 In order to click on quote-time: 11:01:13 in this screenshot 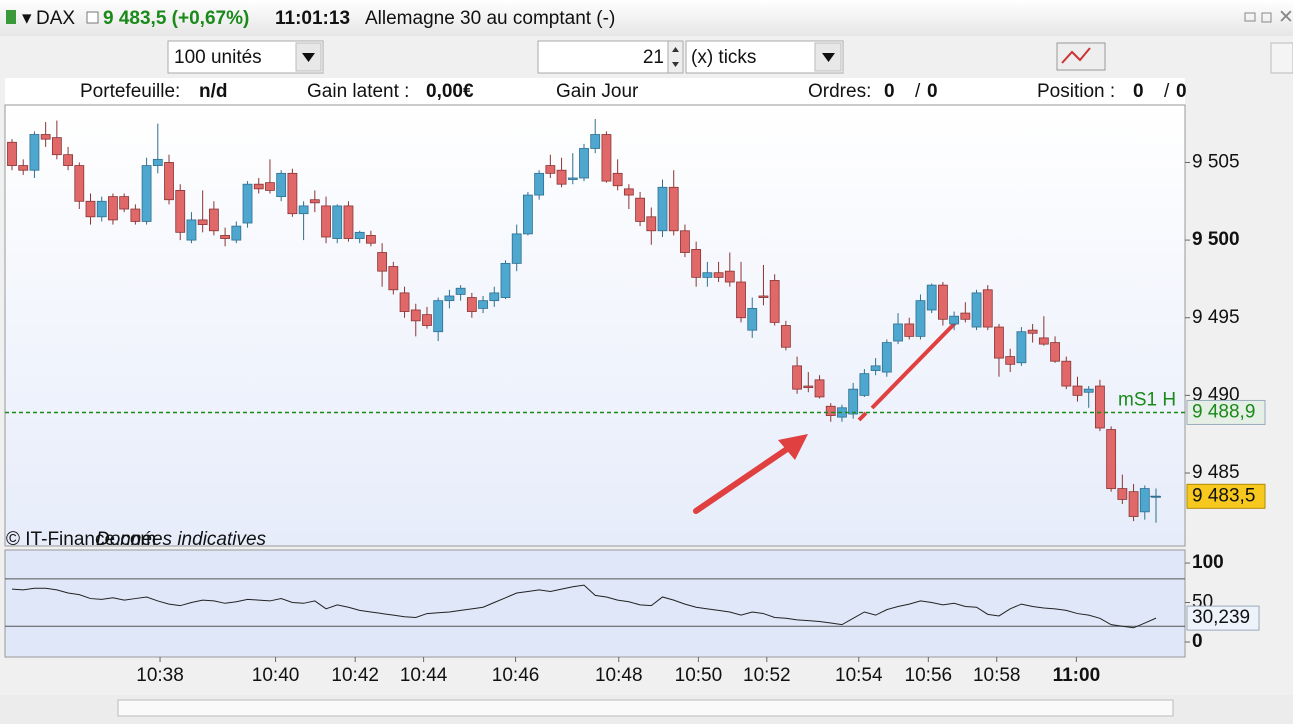, I will do `click(312, 18)`.